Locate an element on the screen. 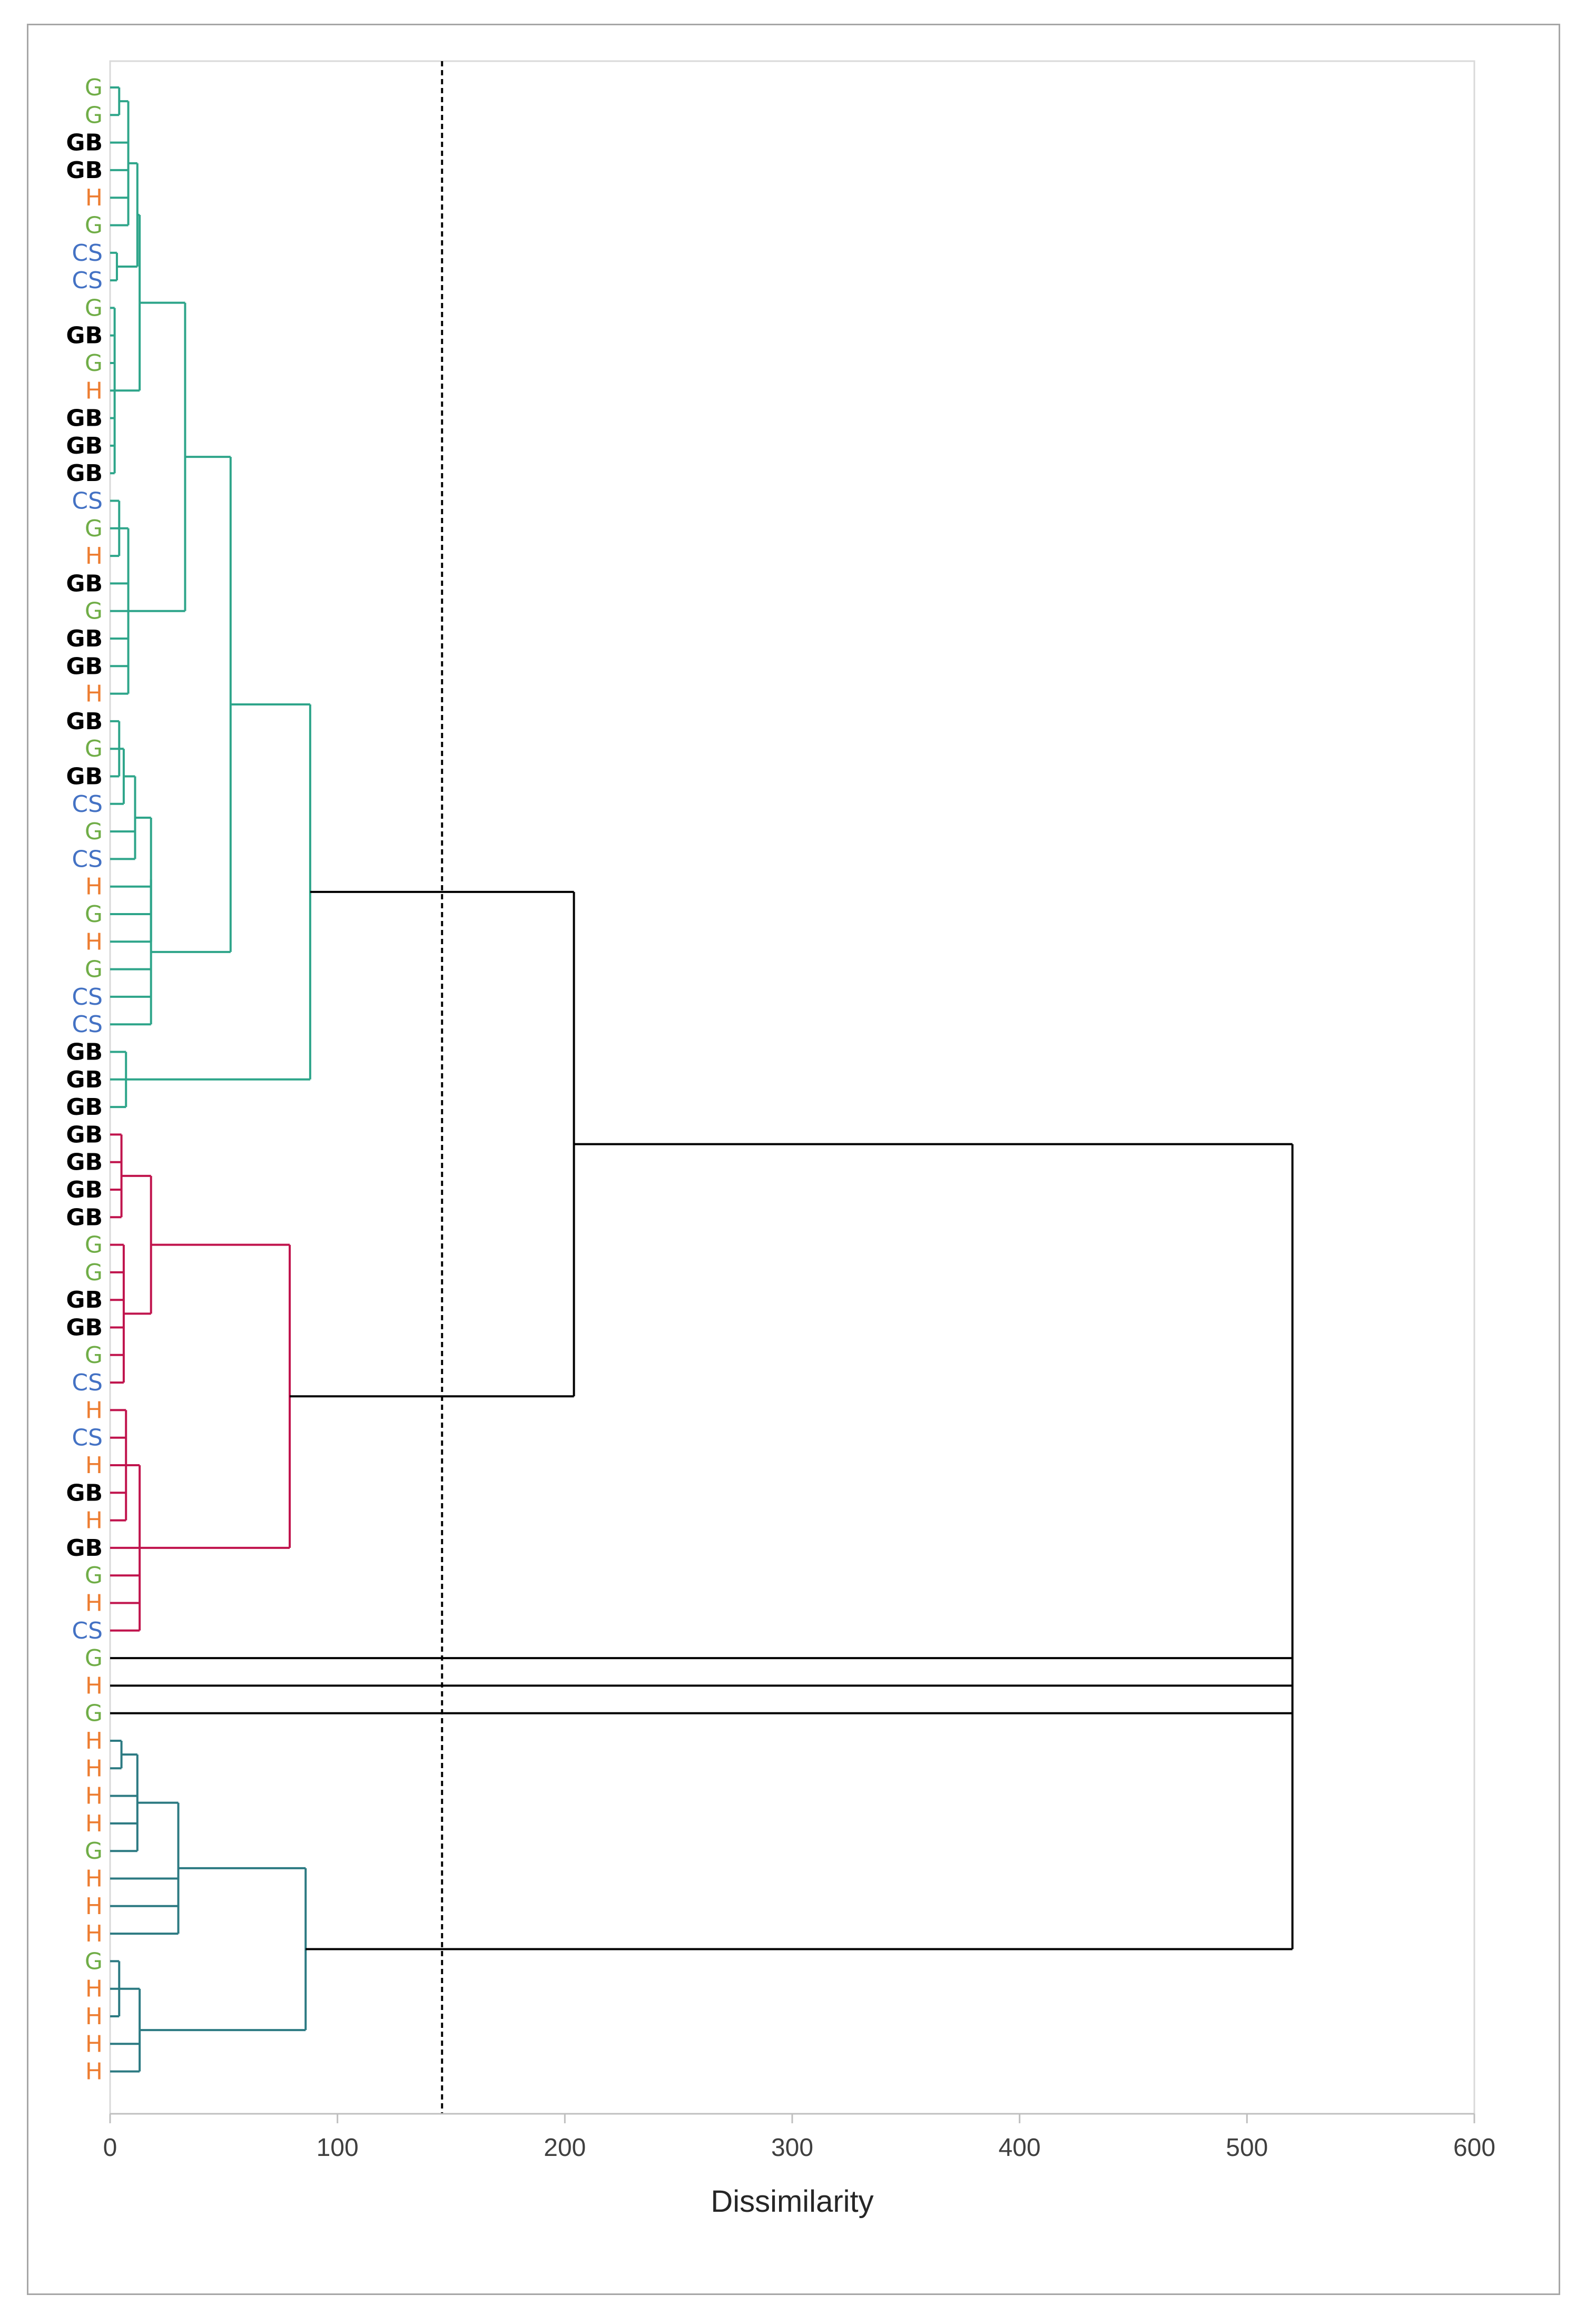  x-tick-label: 600 is located at coordinates (1474, 2148).